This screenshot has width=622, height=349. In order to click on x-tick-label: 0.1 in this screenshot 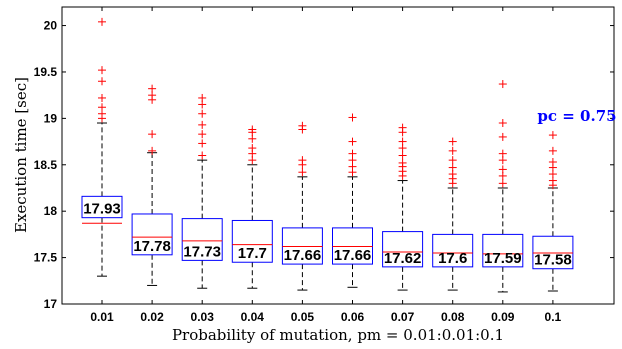, I will do `click(553, 317)`.